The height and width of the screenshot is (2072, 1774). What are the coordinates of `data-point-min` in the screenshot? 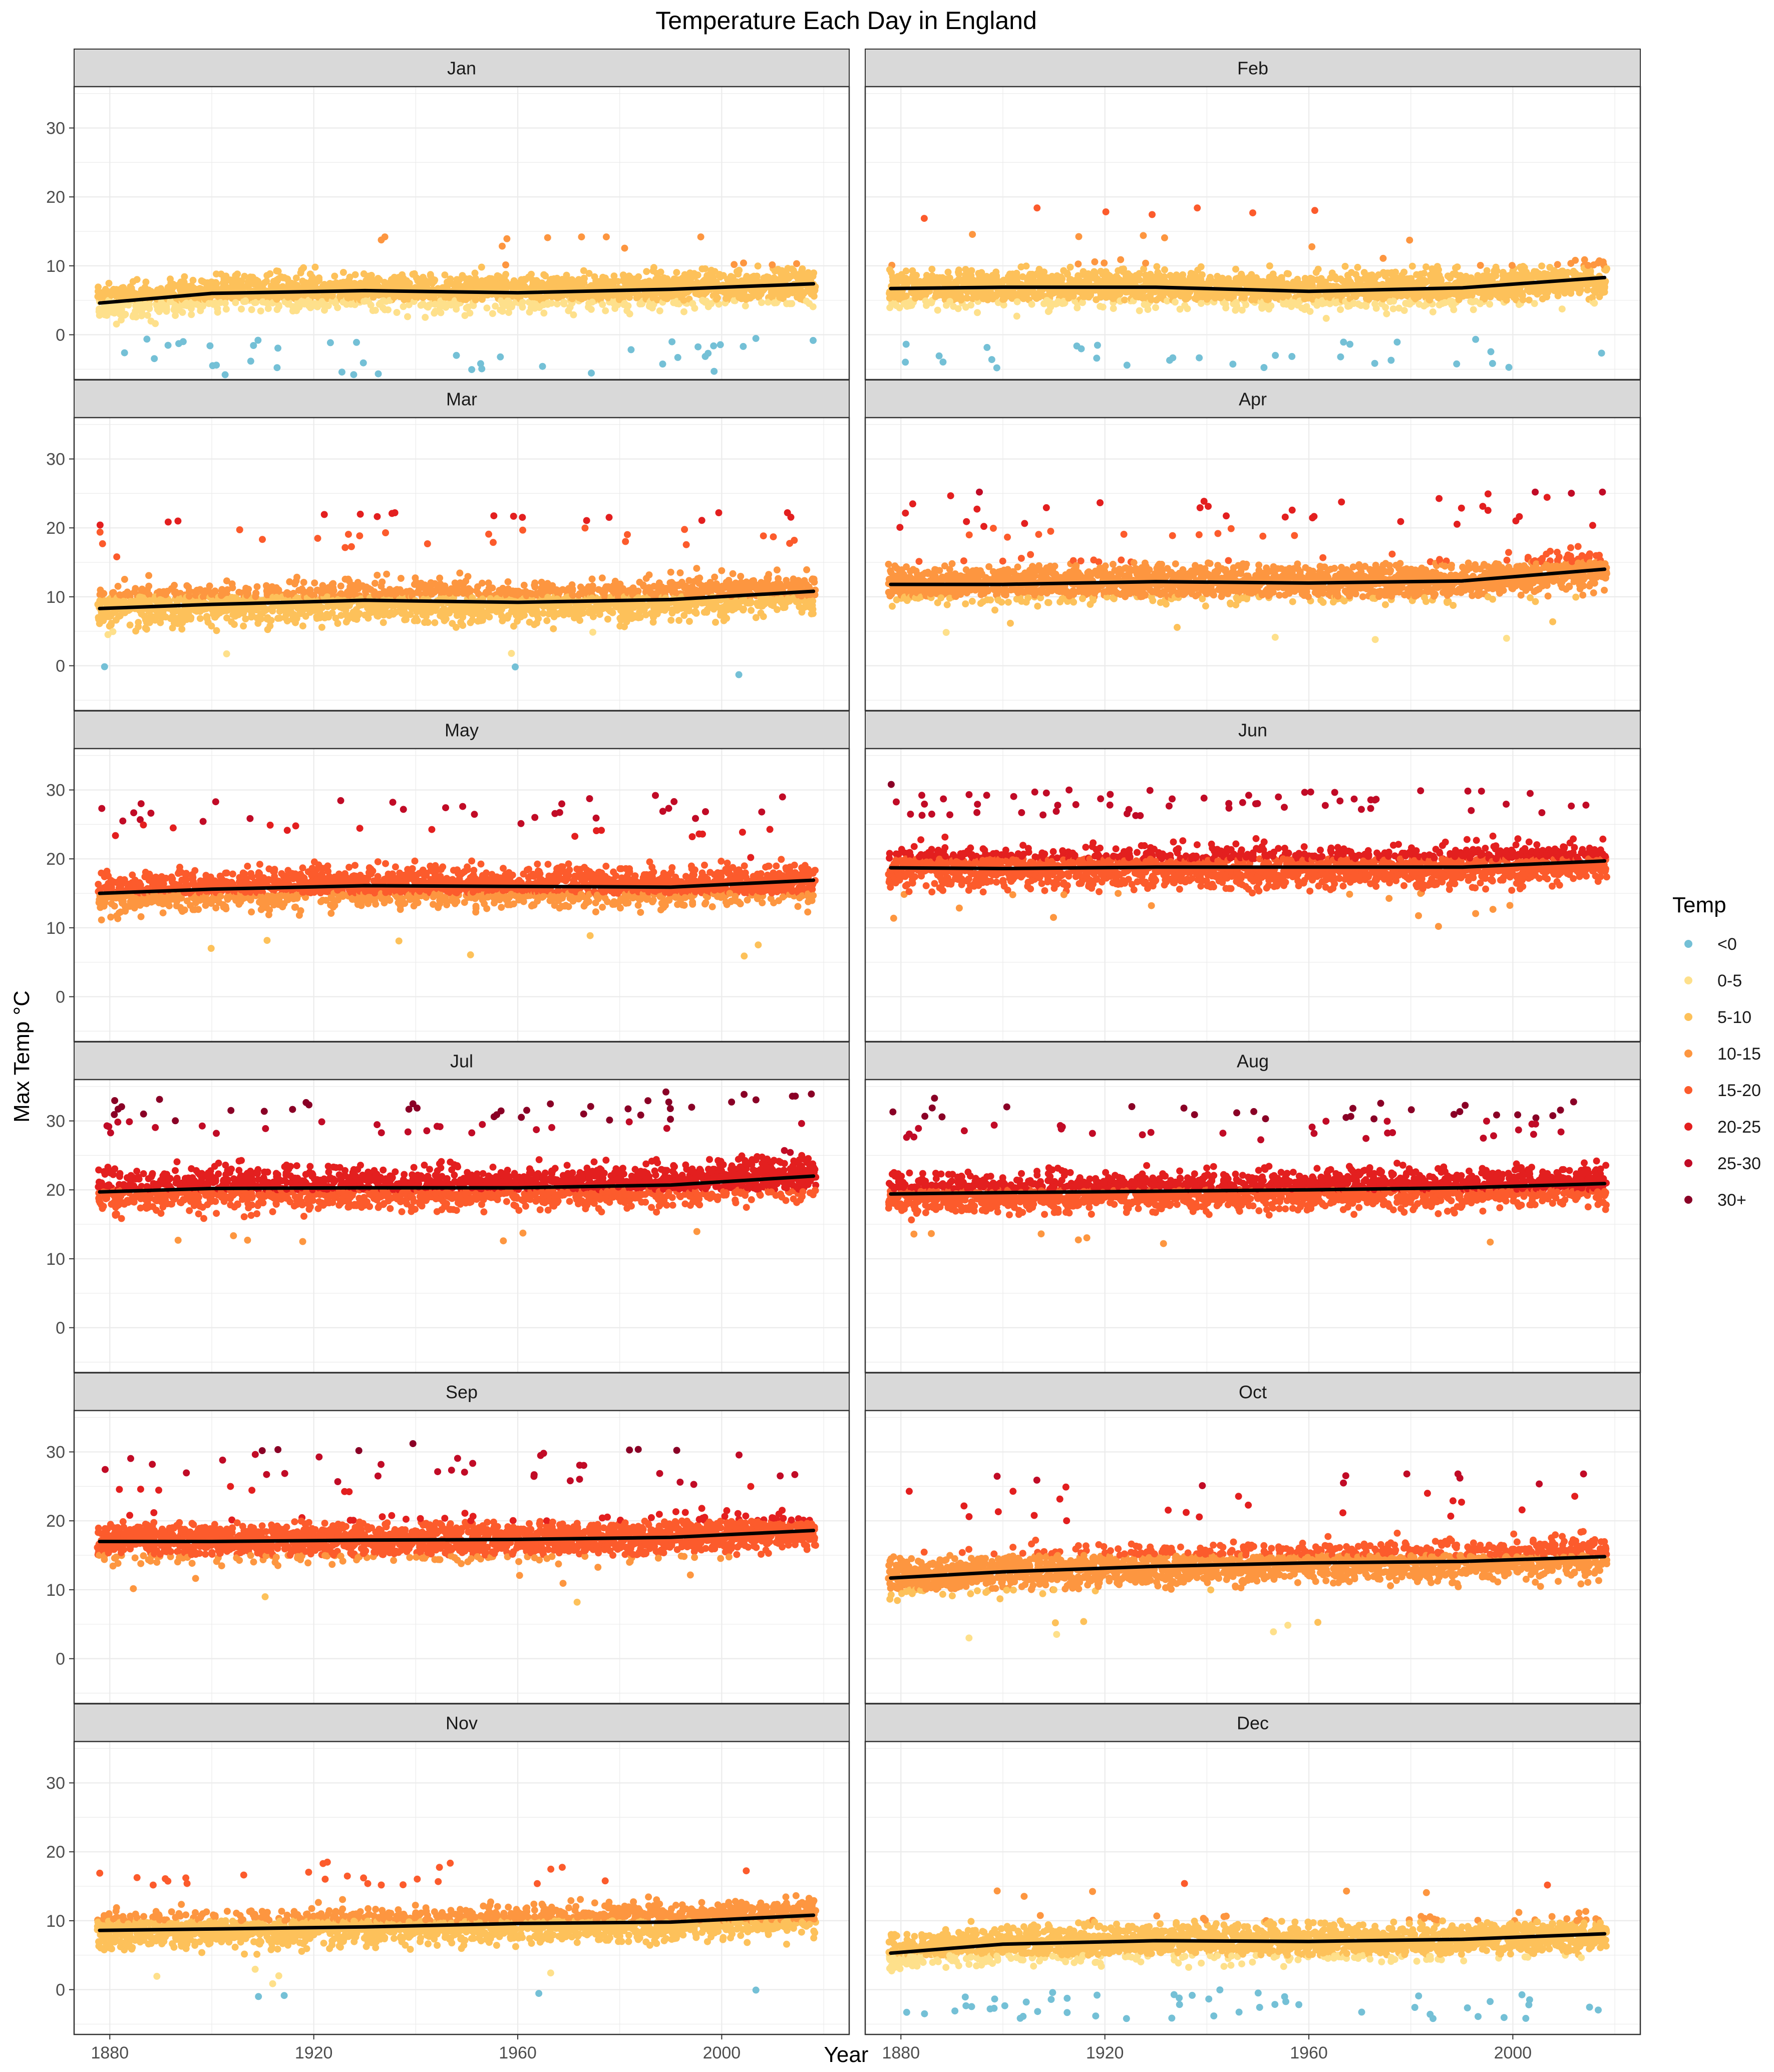 It's located at (226, 374).